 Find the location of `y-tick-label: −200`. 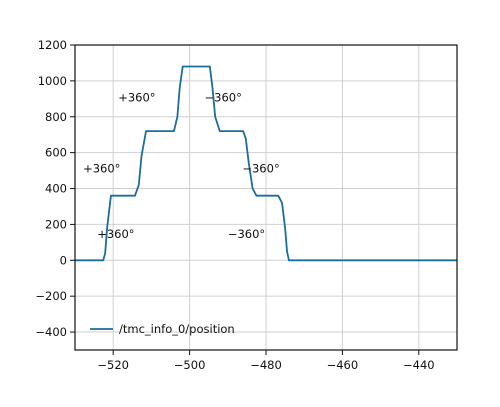

y-tick-label: −200 is located at coordinates (51, 296).